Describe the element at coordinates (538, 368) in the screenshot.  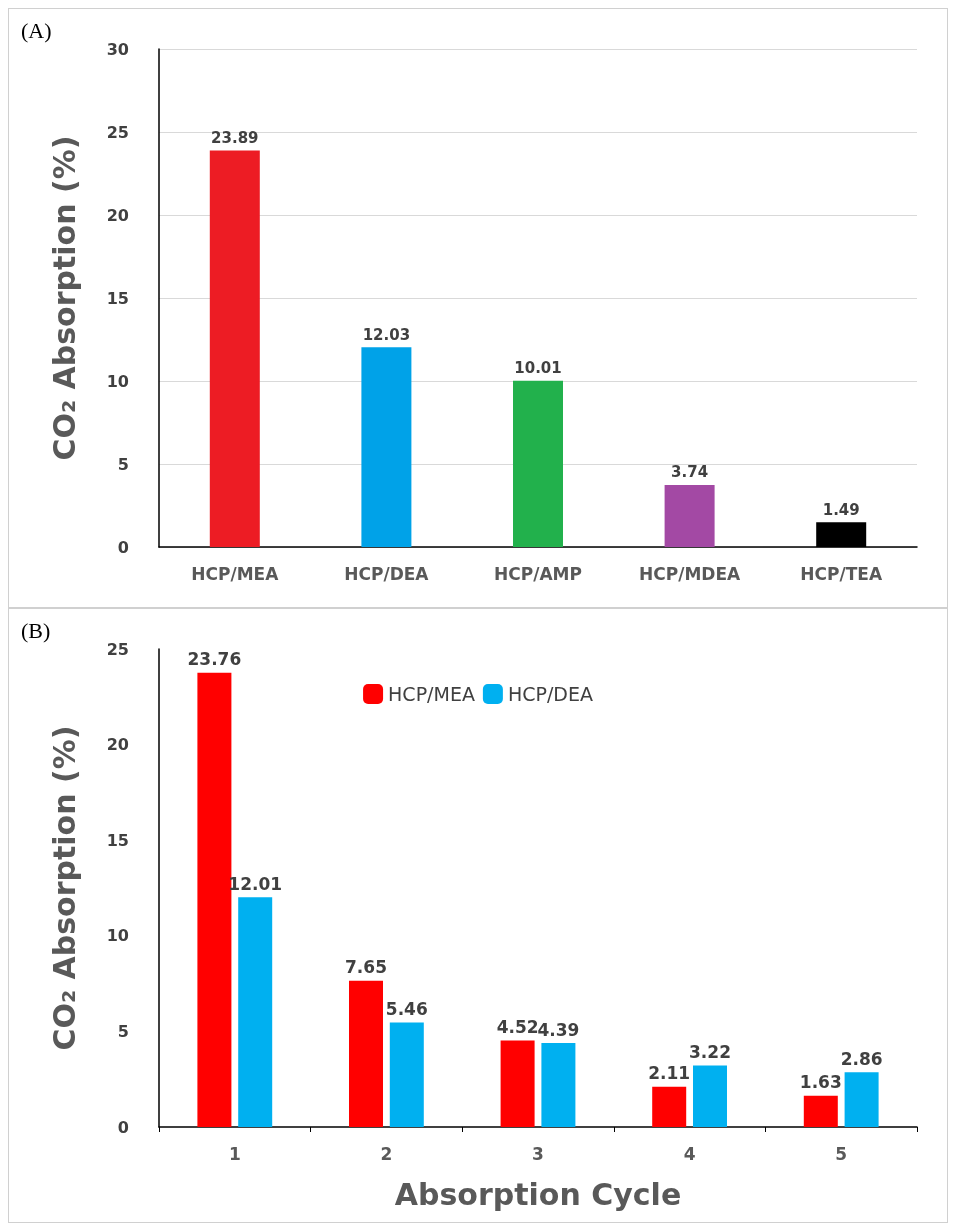
I see `data-label: 10.01` at that location.